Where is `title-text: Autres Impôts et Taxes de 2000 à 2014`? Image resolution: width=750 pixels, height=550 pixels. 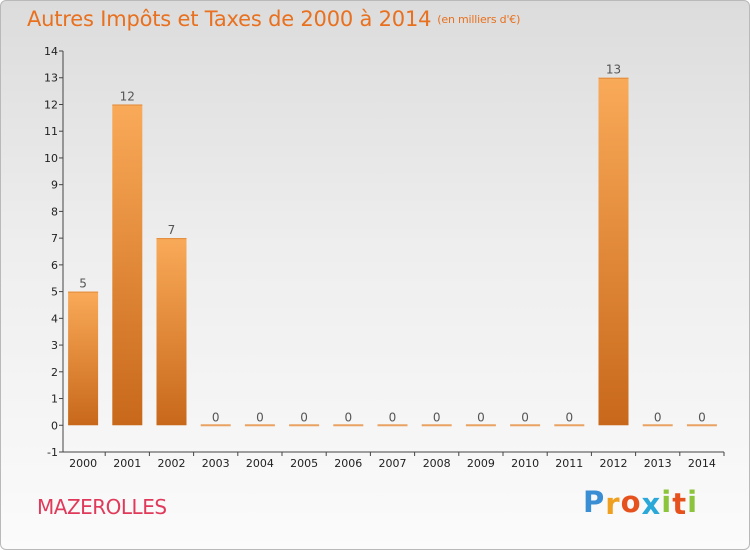 title-text: Autres Impôts et Taxes de 2000 à 2014 is located at coordinates (229, 19).